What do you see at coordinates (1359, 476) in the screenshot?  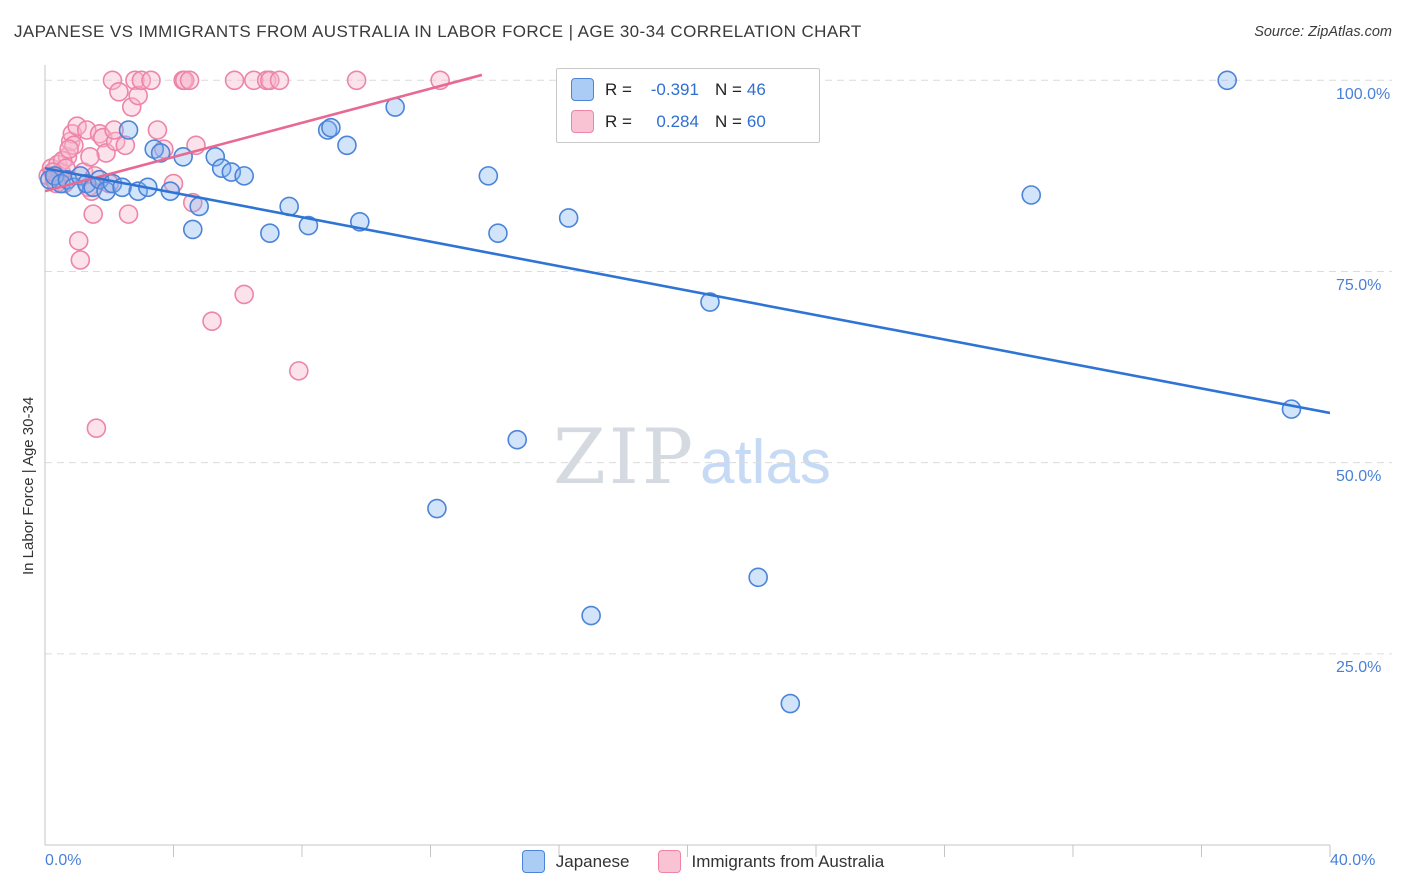 I see `y-tick-50: 50.0%` at bounding box center [1359, 476].